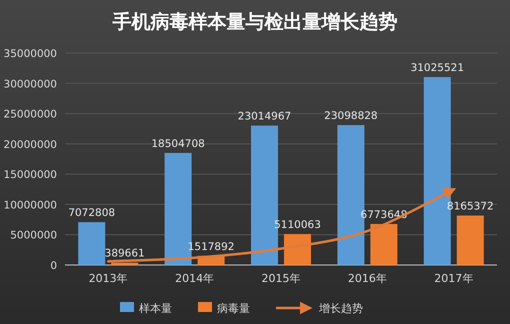  I want to click on y-tick-label: 15000000, so click(30, 175).